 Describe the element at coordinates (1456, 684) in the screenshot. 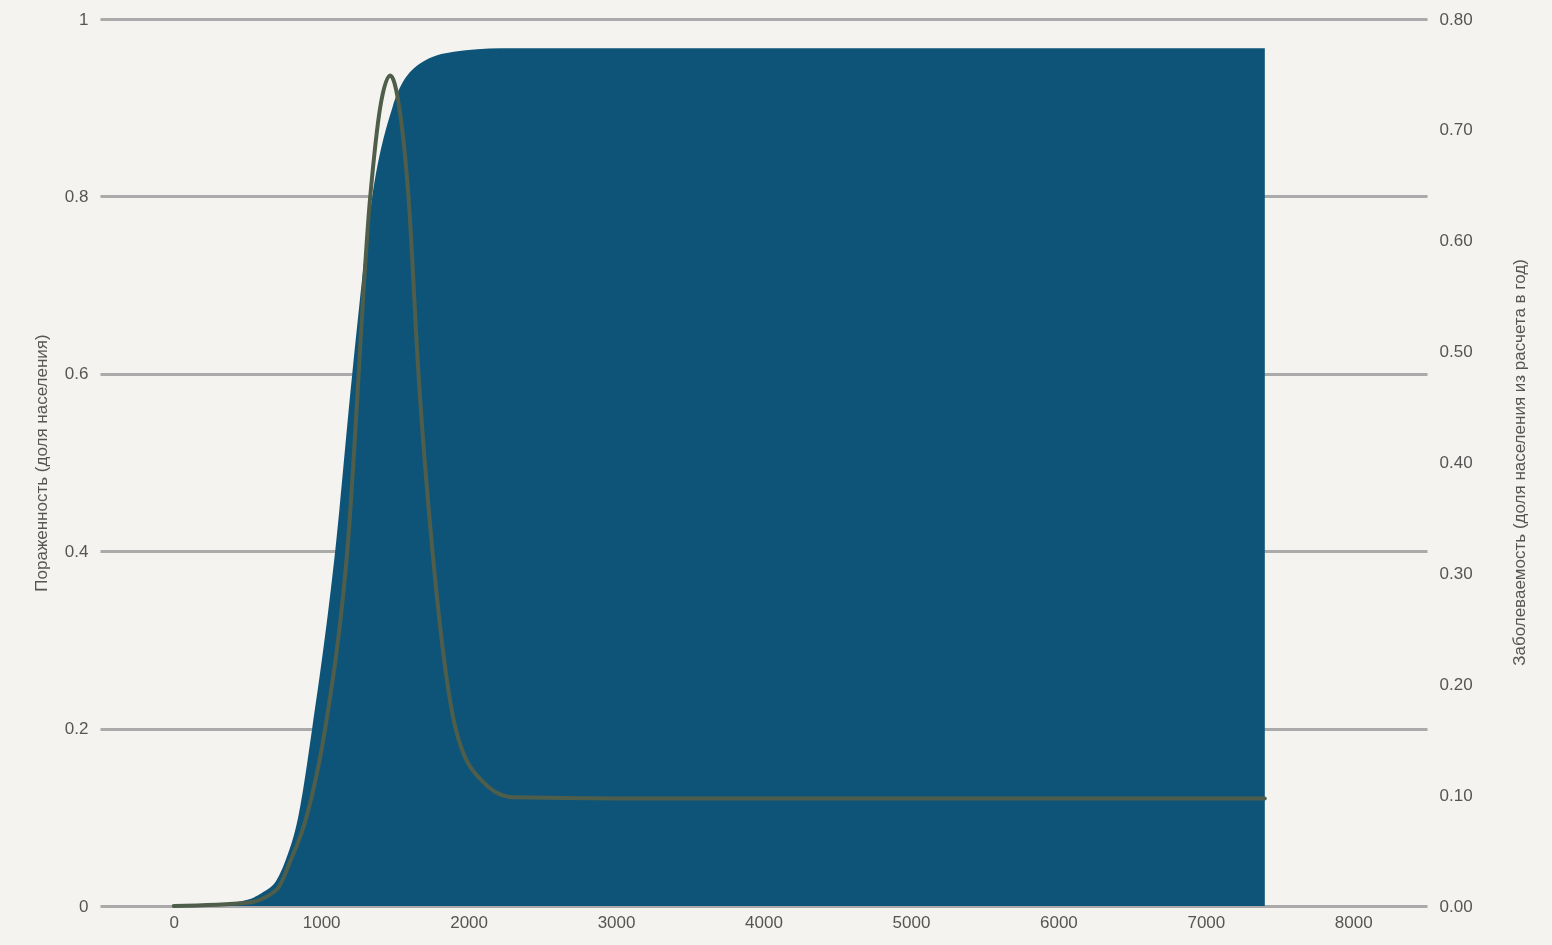

I see `y2-tick-label: 0.20` at that location.